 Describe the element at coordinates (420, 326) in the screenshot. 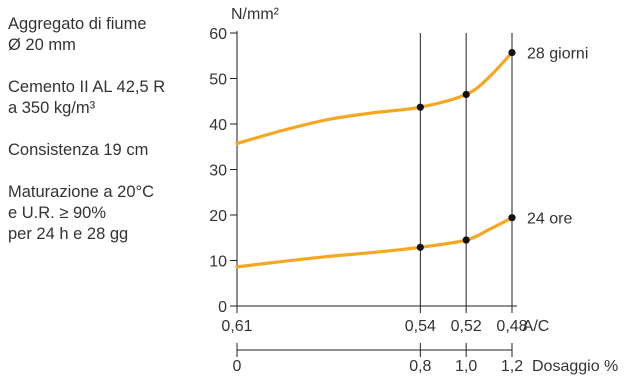

I see `x-tick-label-1: 0,54` at that location.